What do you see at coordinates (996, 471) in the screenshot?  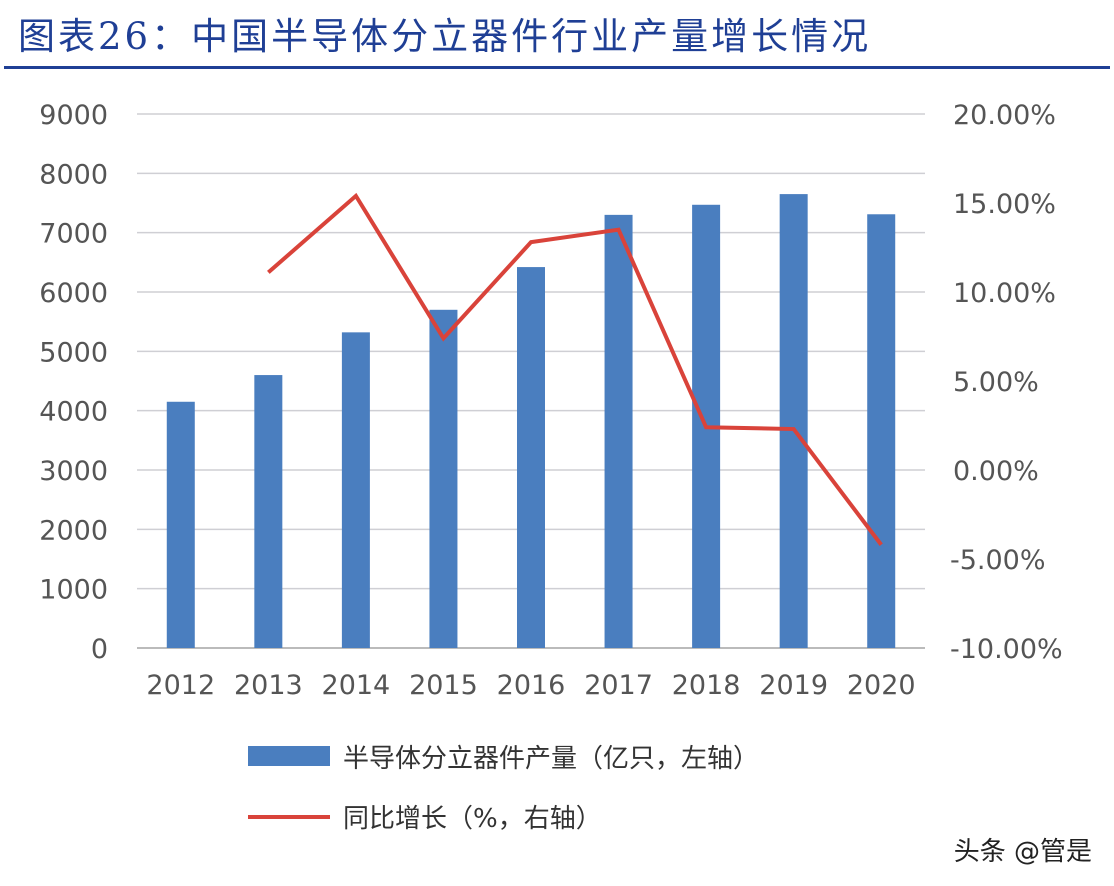 I see `right-axis-tick: 0.00%` at bounding box center [996, 471].